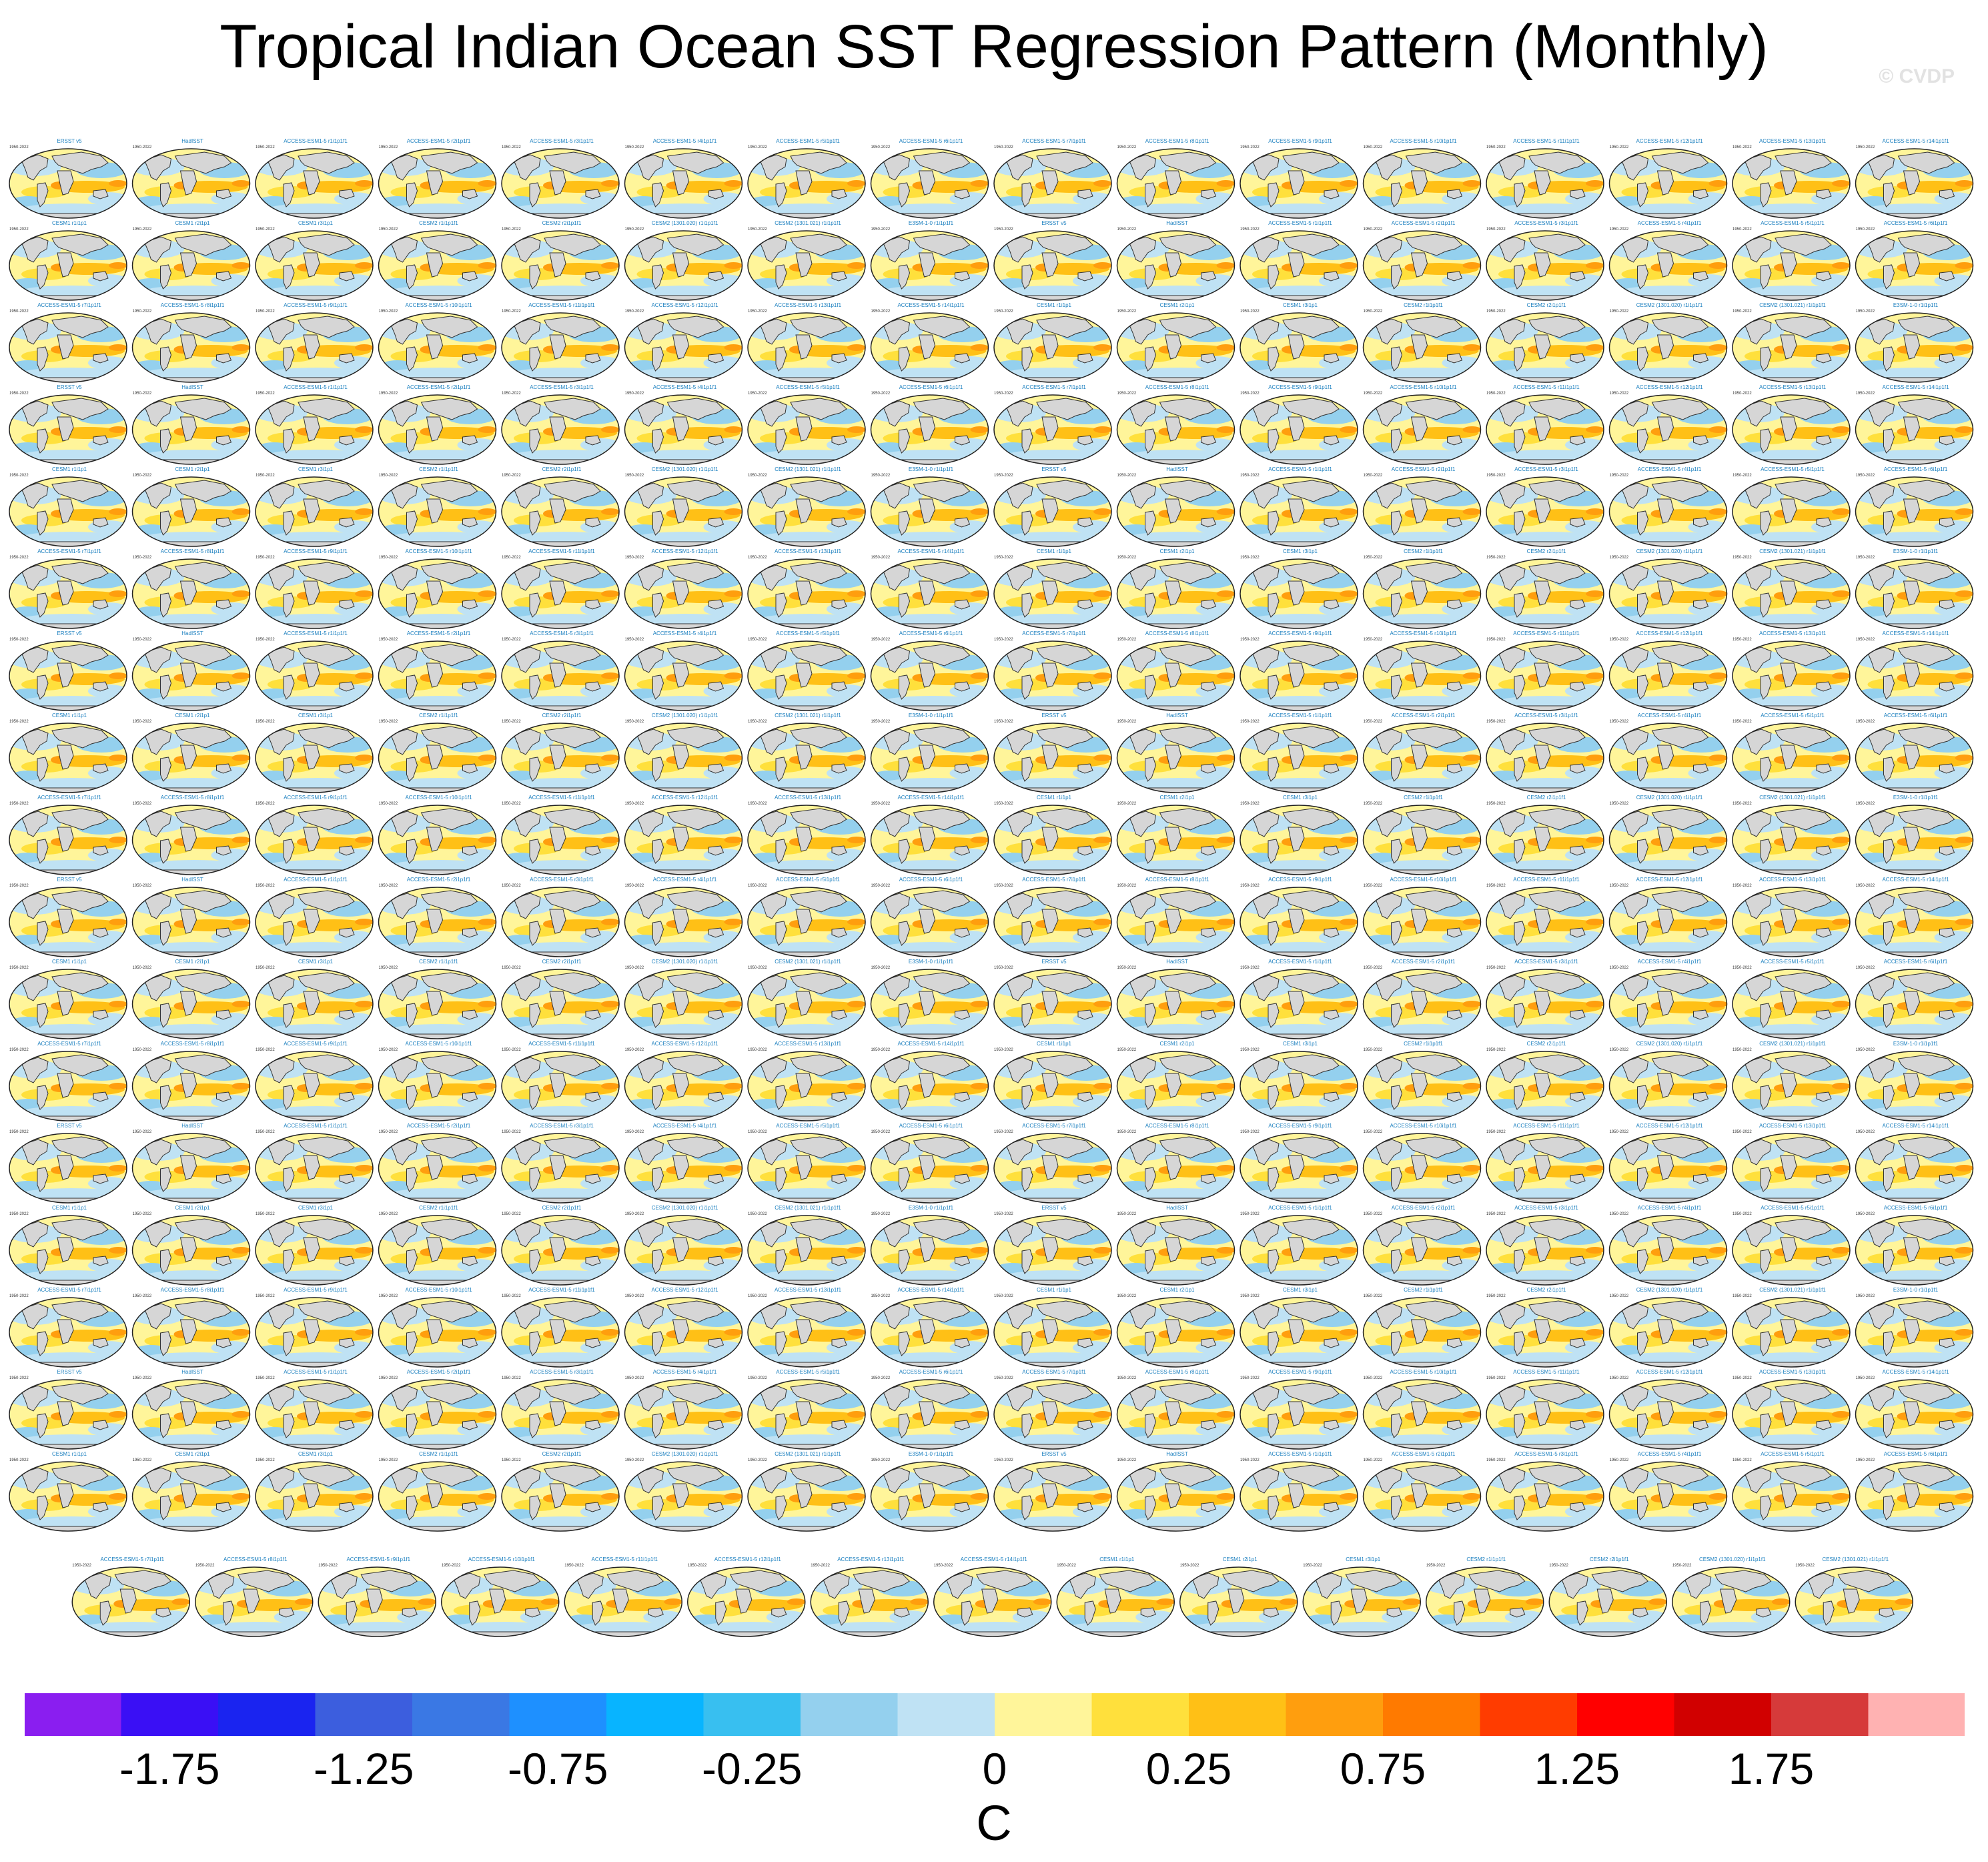 Image resolution: width=1988 pixels, height=1862 pixels. What do you see at coordinates (684, 507) in the screenshot?
I see `map-panel: CESM2 (1301.020) r1i1p1f1 1950-2022` at bounding box center [684, 507].